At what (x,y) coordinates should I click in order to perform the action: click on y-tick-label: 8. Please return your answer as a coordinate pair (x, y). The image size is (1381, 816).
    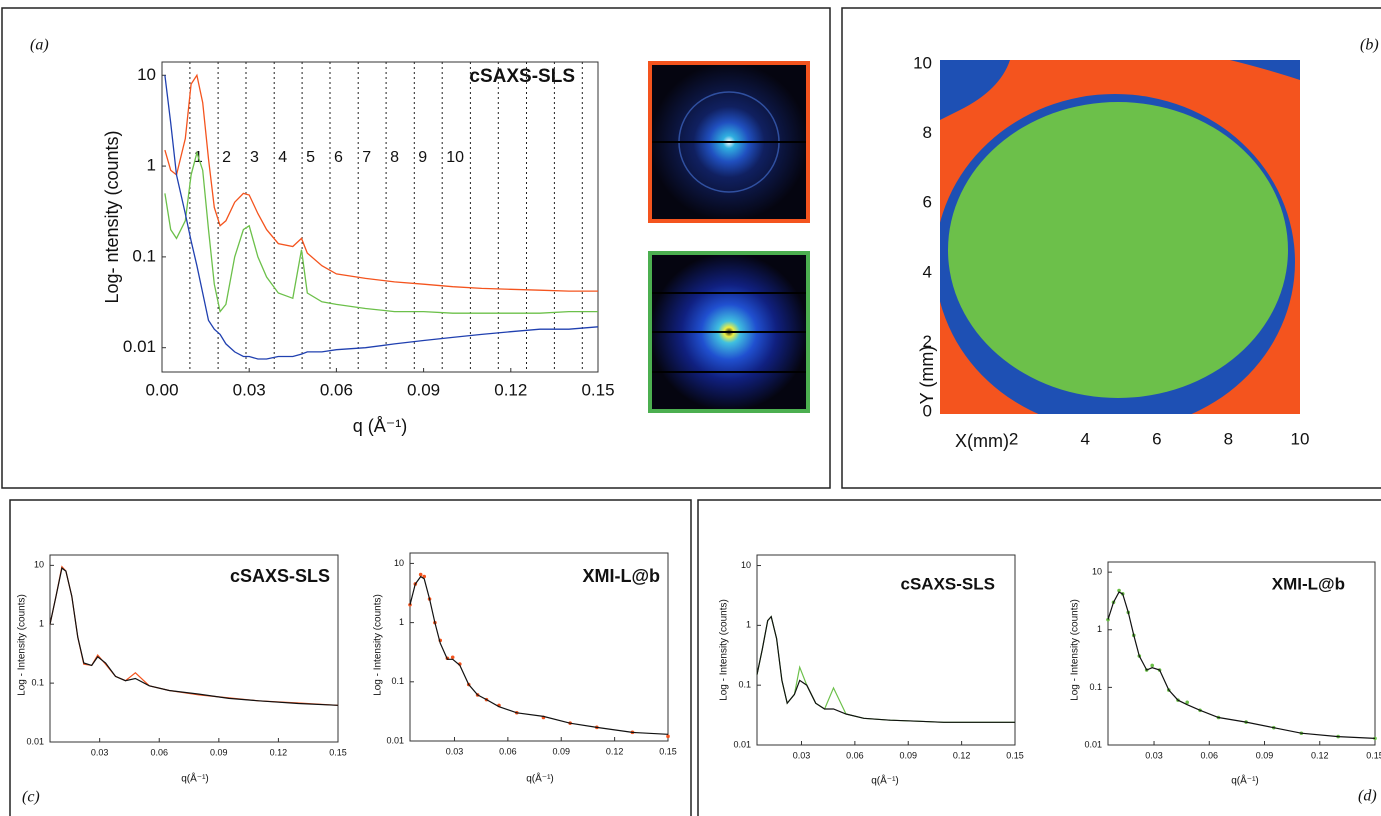
    Looking at the image, I should click on (927, 132).